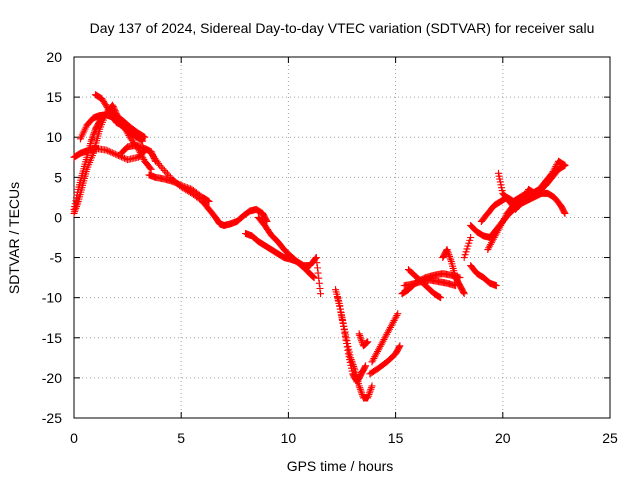 The image size is (640, 480). What do you see at coordinates (54, 97) in the screenshot?
I see `y-tick-label: 15` at bounding box center [54, 97].